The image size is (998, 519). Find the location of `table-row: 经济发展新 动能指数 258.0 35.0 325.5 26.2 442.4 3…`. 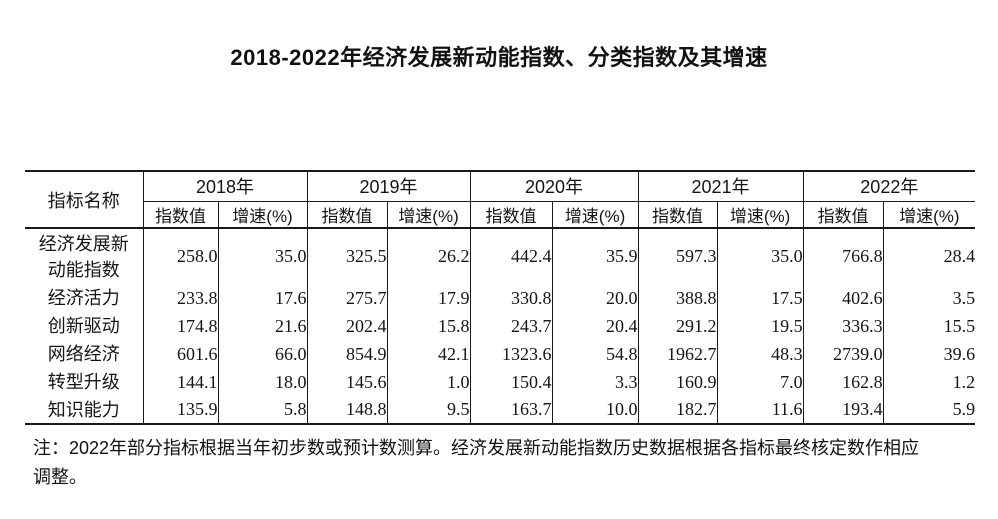

table-row: 经济发展新 动能指数 258.0 35.0 325.5 26.2 442.4 3… is located at coordinates (500, 256).